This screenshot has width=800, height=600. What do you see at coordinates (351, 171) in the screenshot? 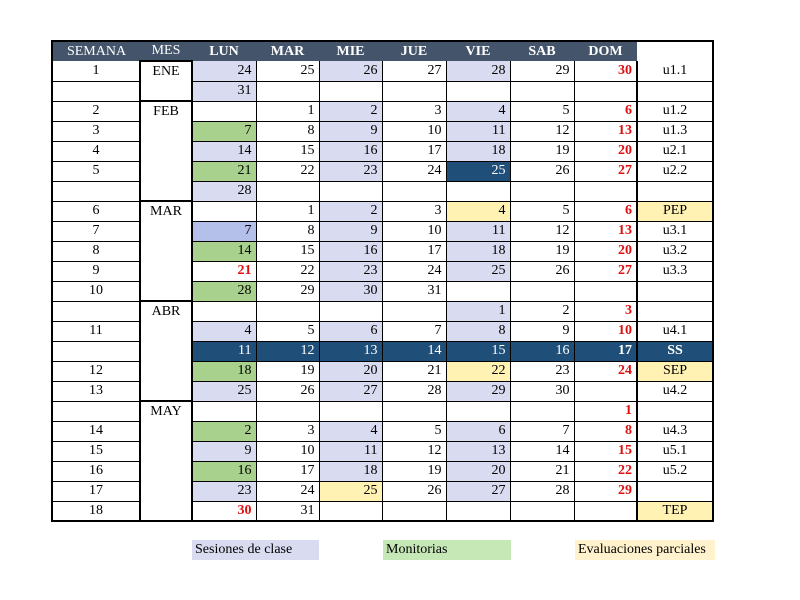
I see `day-cell-mie: 23` at bounding box center [351, 171].